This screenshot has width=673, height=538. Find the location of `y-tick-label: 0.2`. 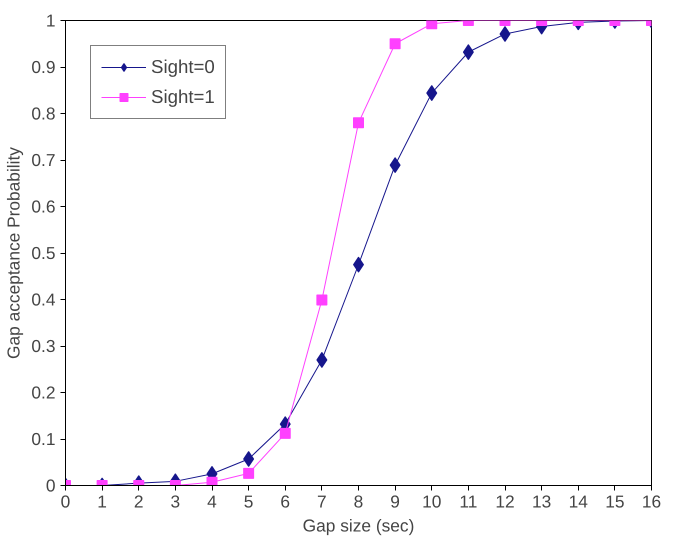

y-tick-label: 0.2 is located at coordinates (43, 392).